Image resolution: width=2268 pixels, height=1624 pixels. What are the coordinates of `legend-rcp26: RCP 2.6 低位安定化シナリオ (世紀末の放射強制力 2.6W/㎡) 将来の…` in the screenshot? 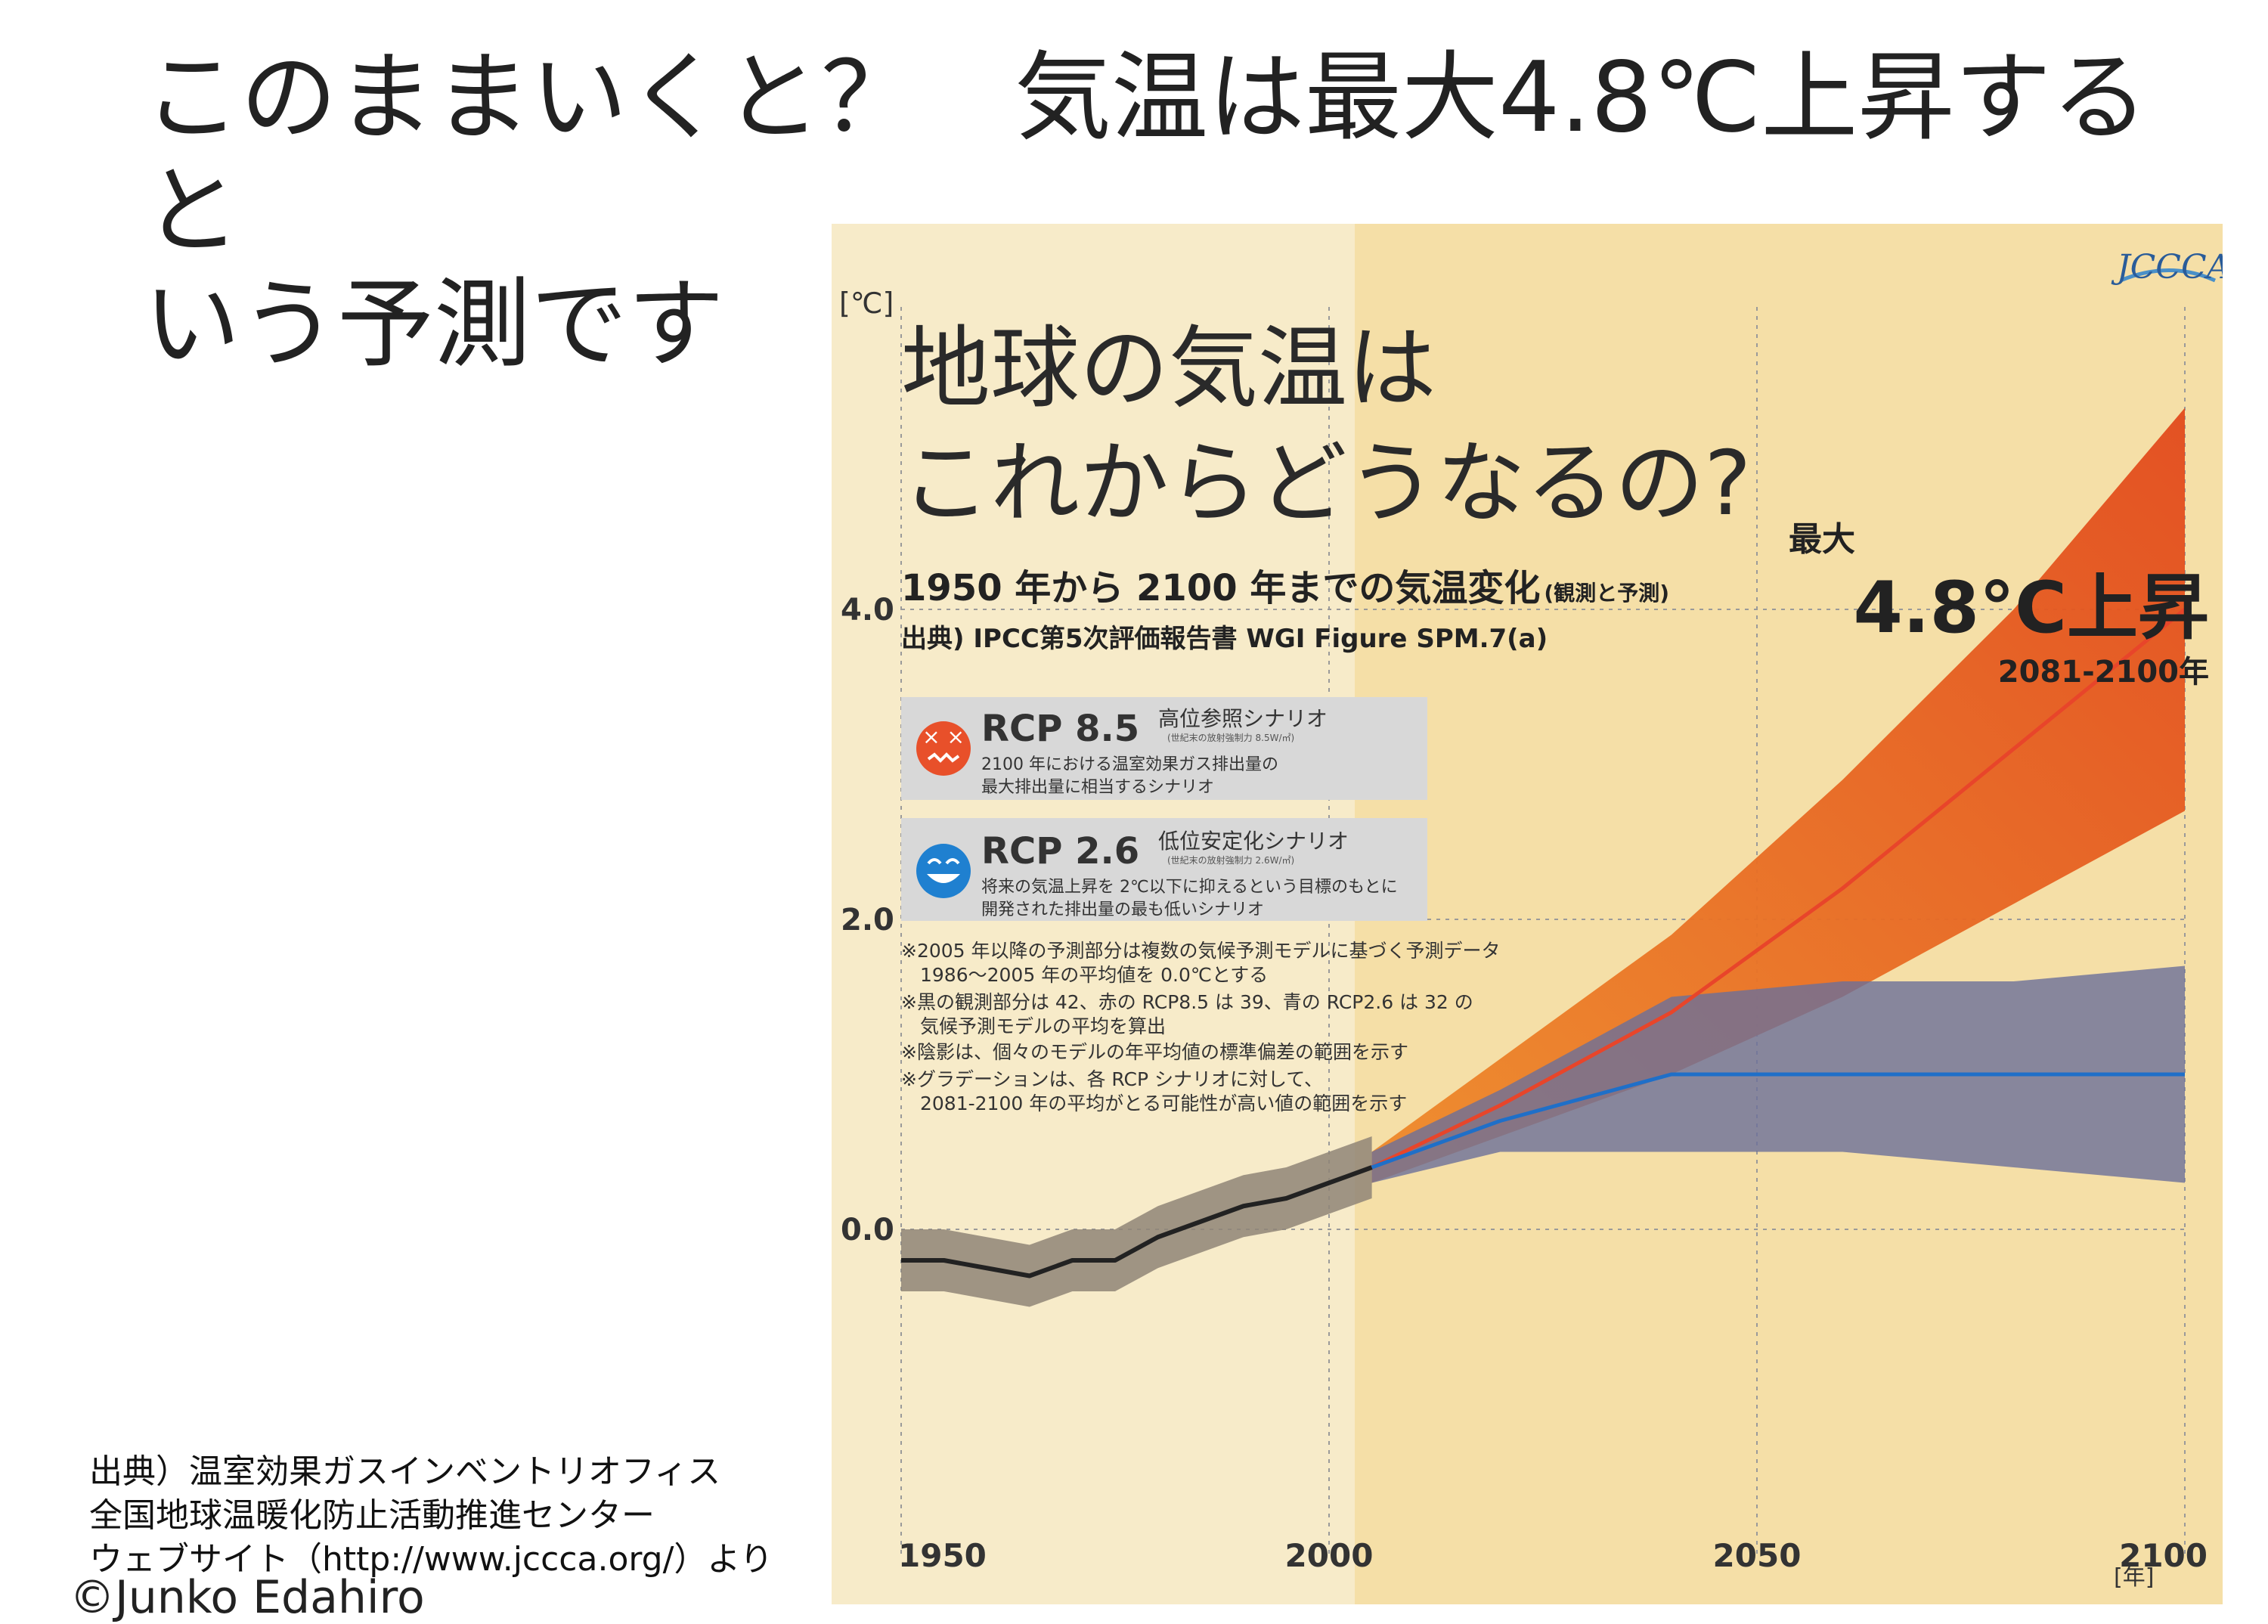 It's located at (1164, 869).